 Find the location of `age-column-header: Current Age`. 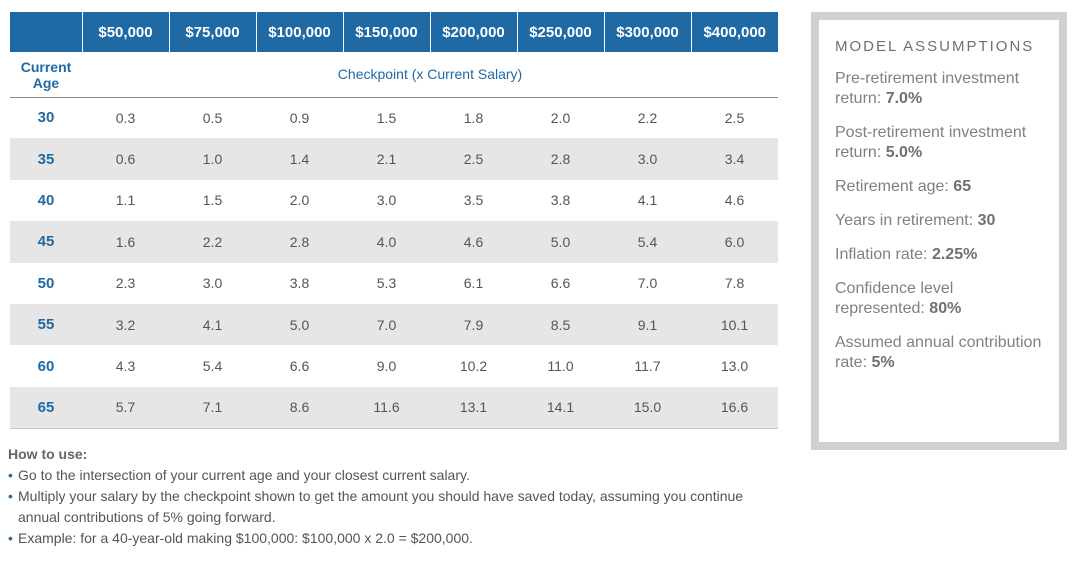

age-column-header: Current Age is located at coordinates (46, 75).